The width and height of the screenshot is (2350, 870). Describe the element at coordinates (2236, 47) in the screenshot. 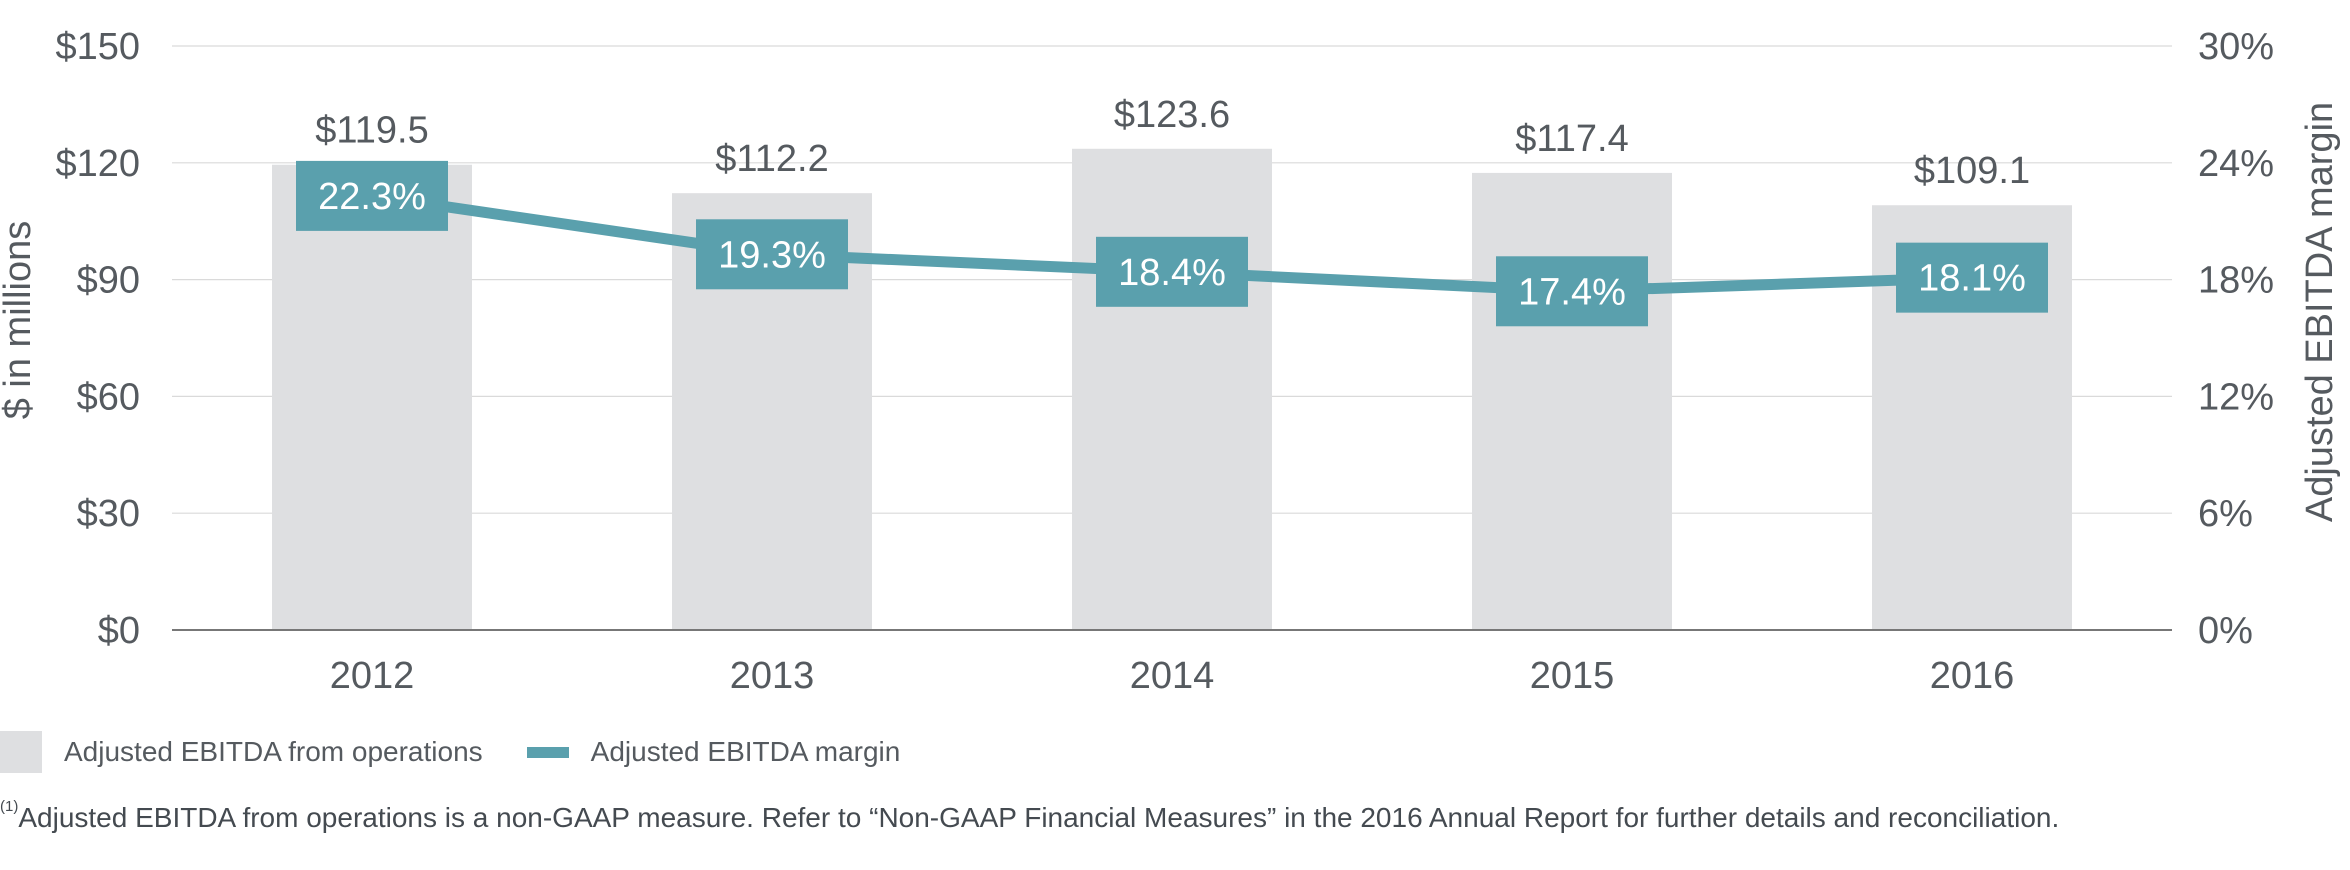

I see `y2-tick-label: 30%` at that location.